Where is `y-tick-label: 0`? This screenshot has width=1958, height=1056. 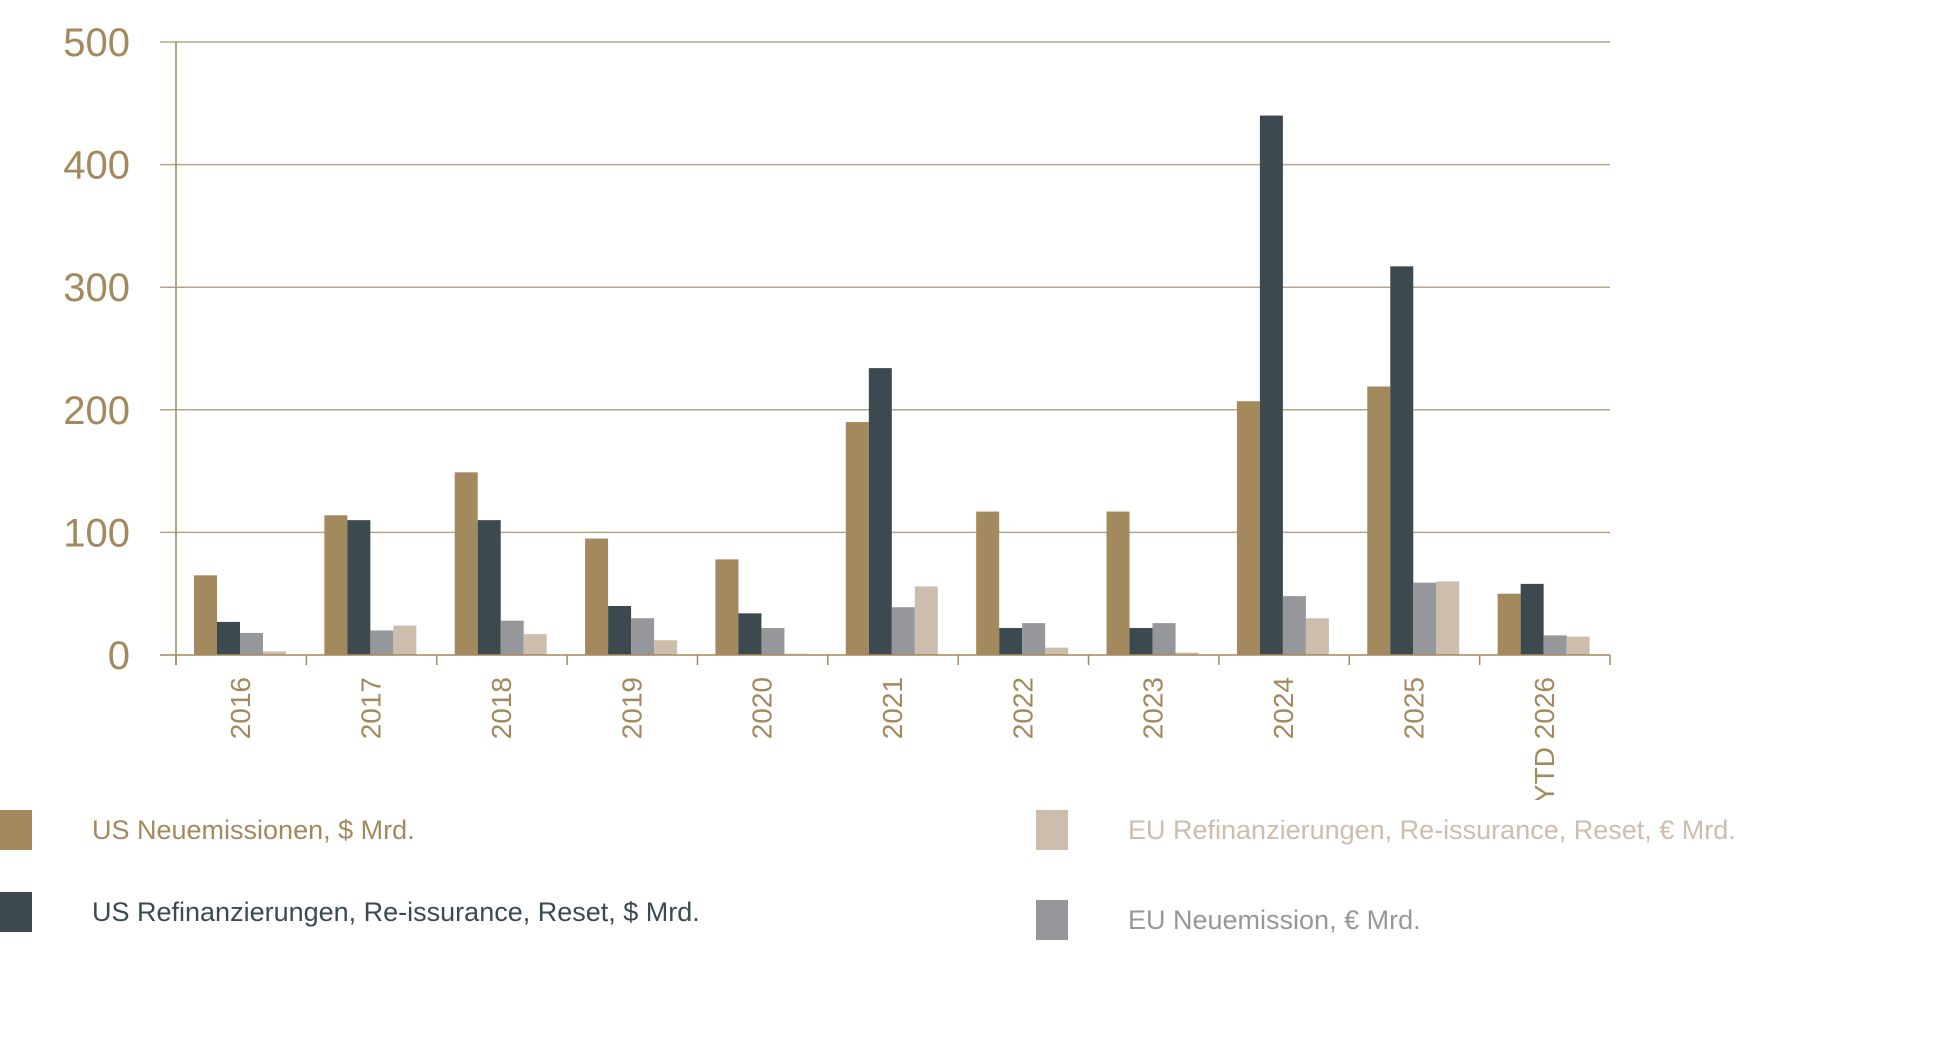
y-tick-label: 0 is located at coordinates (119, 656).